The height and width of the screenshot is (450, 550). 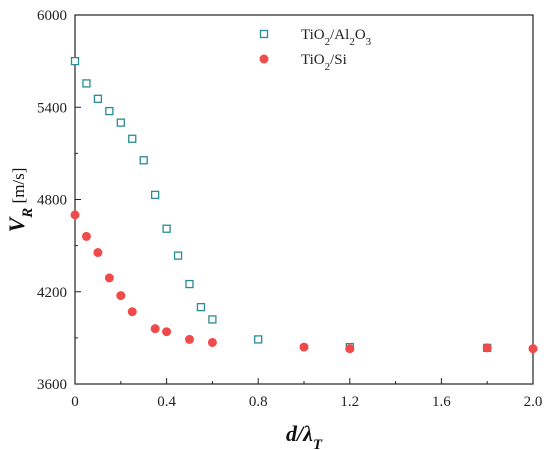 What do you see at coordinates (52, 16) in the screenshot?
I see `y-tick-label: 6000` at bounding box center [52, 16].